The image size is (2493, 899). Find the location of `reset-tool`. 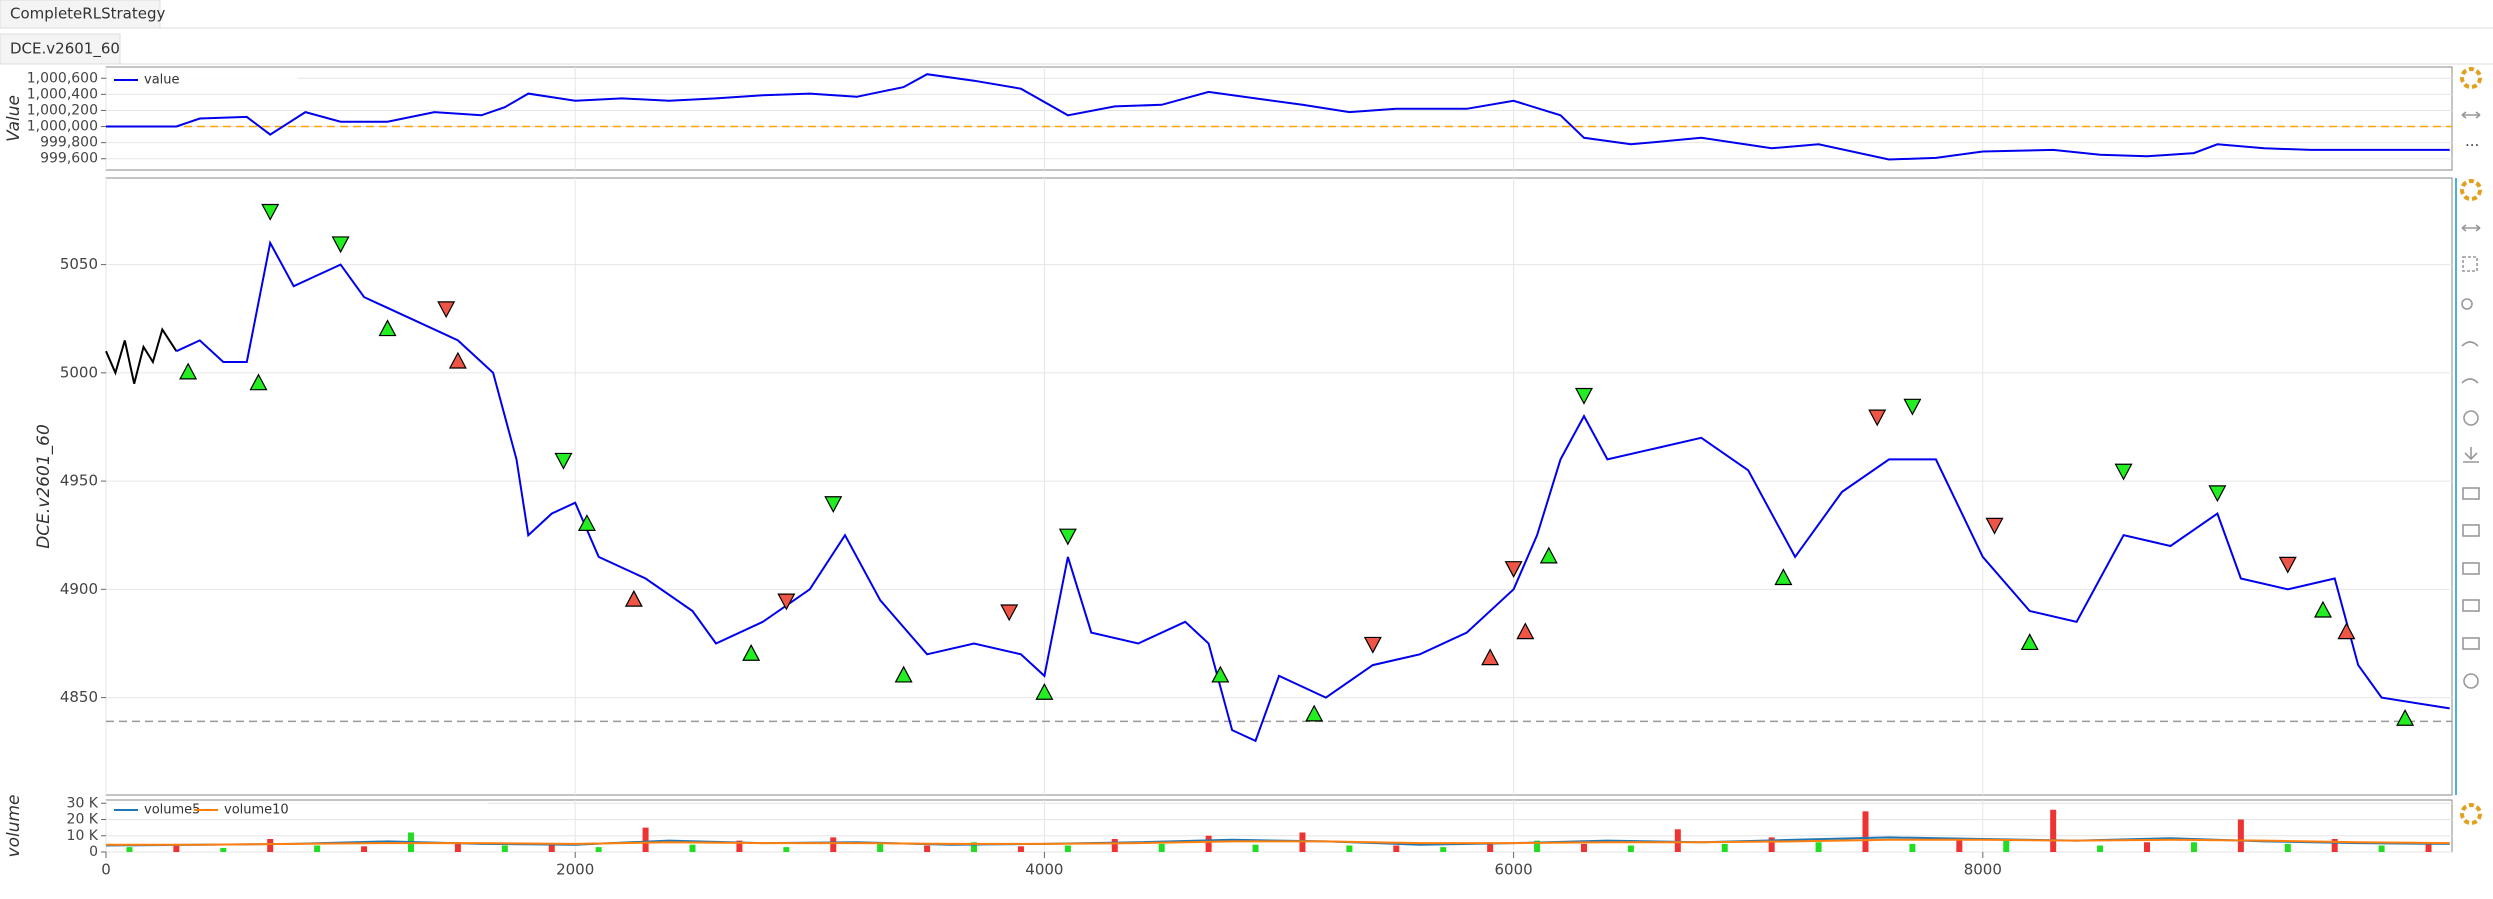

reset-tool is located at coordinates (2471, 418).